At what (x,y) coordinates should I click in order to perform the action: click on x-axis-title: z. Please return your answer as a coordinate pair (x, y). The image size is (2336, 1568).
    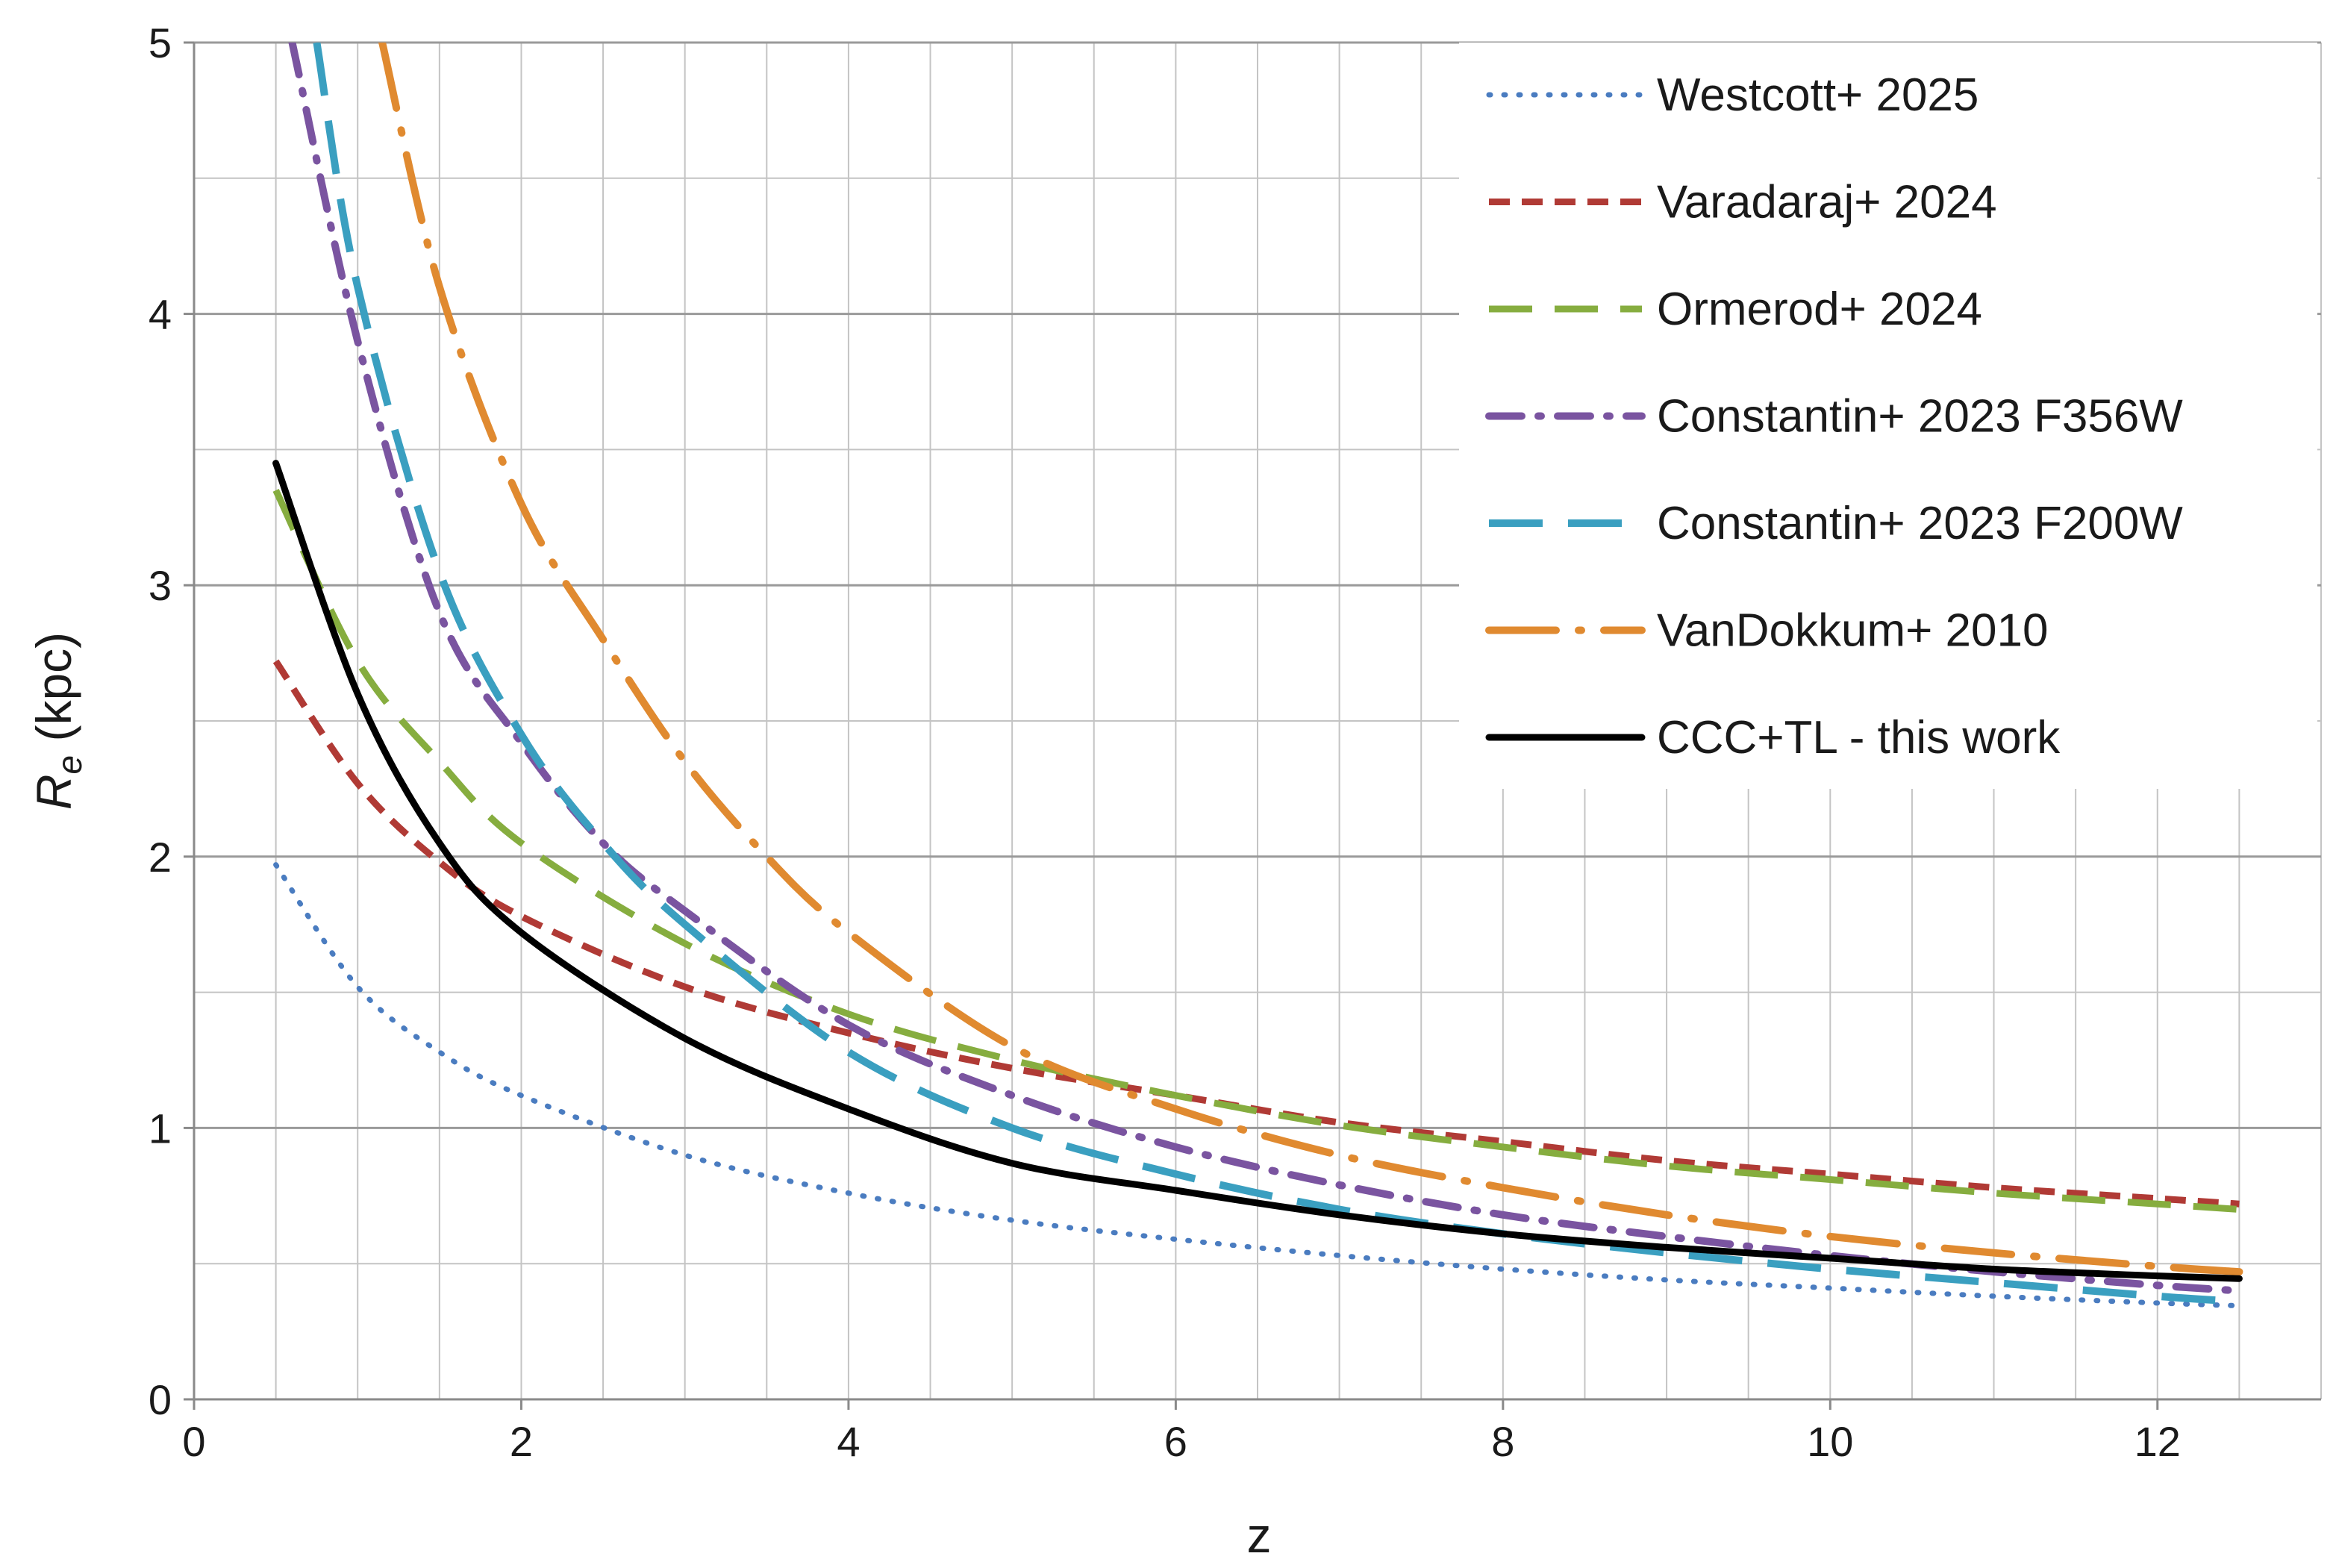
    Looking at the image, I should click on (1259, 1535).